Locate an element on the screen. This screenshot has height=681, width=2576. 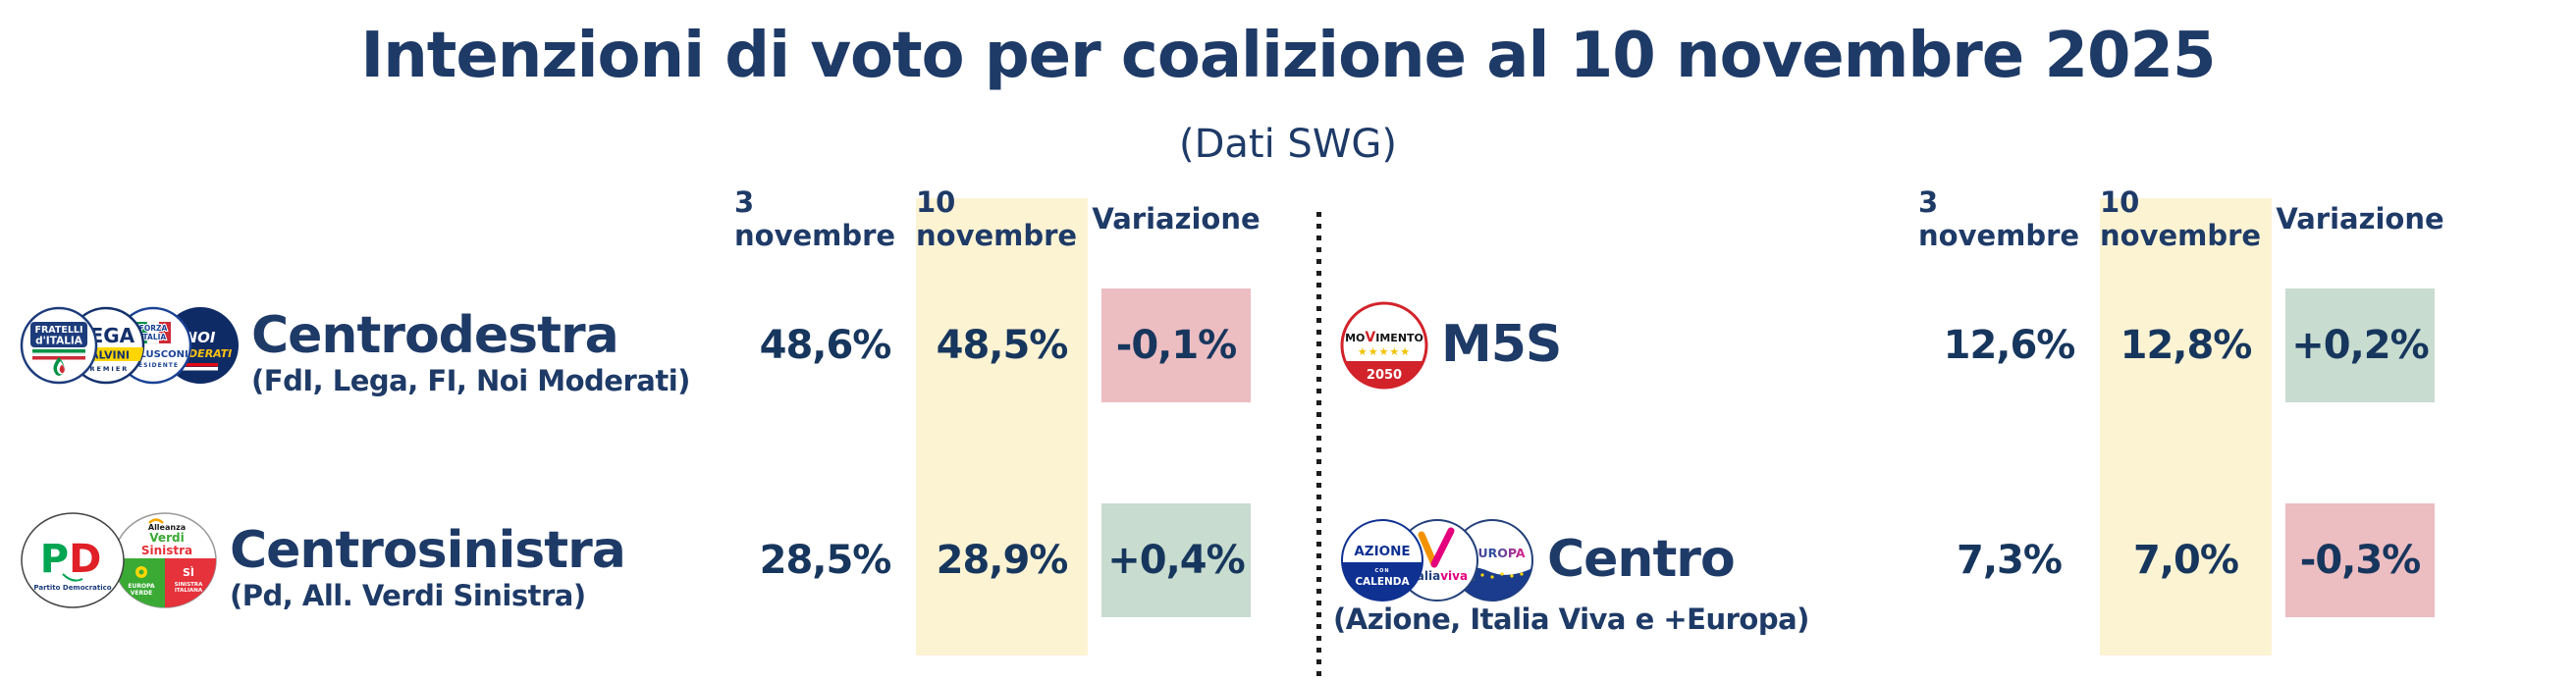
m5s-logos: MOVIMENTO ★★★★★ 2050 is located at coordinates (1384, 345).